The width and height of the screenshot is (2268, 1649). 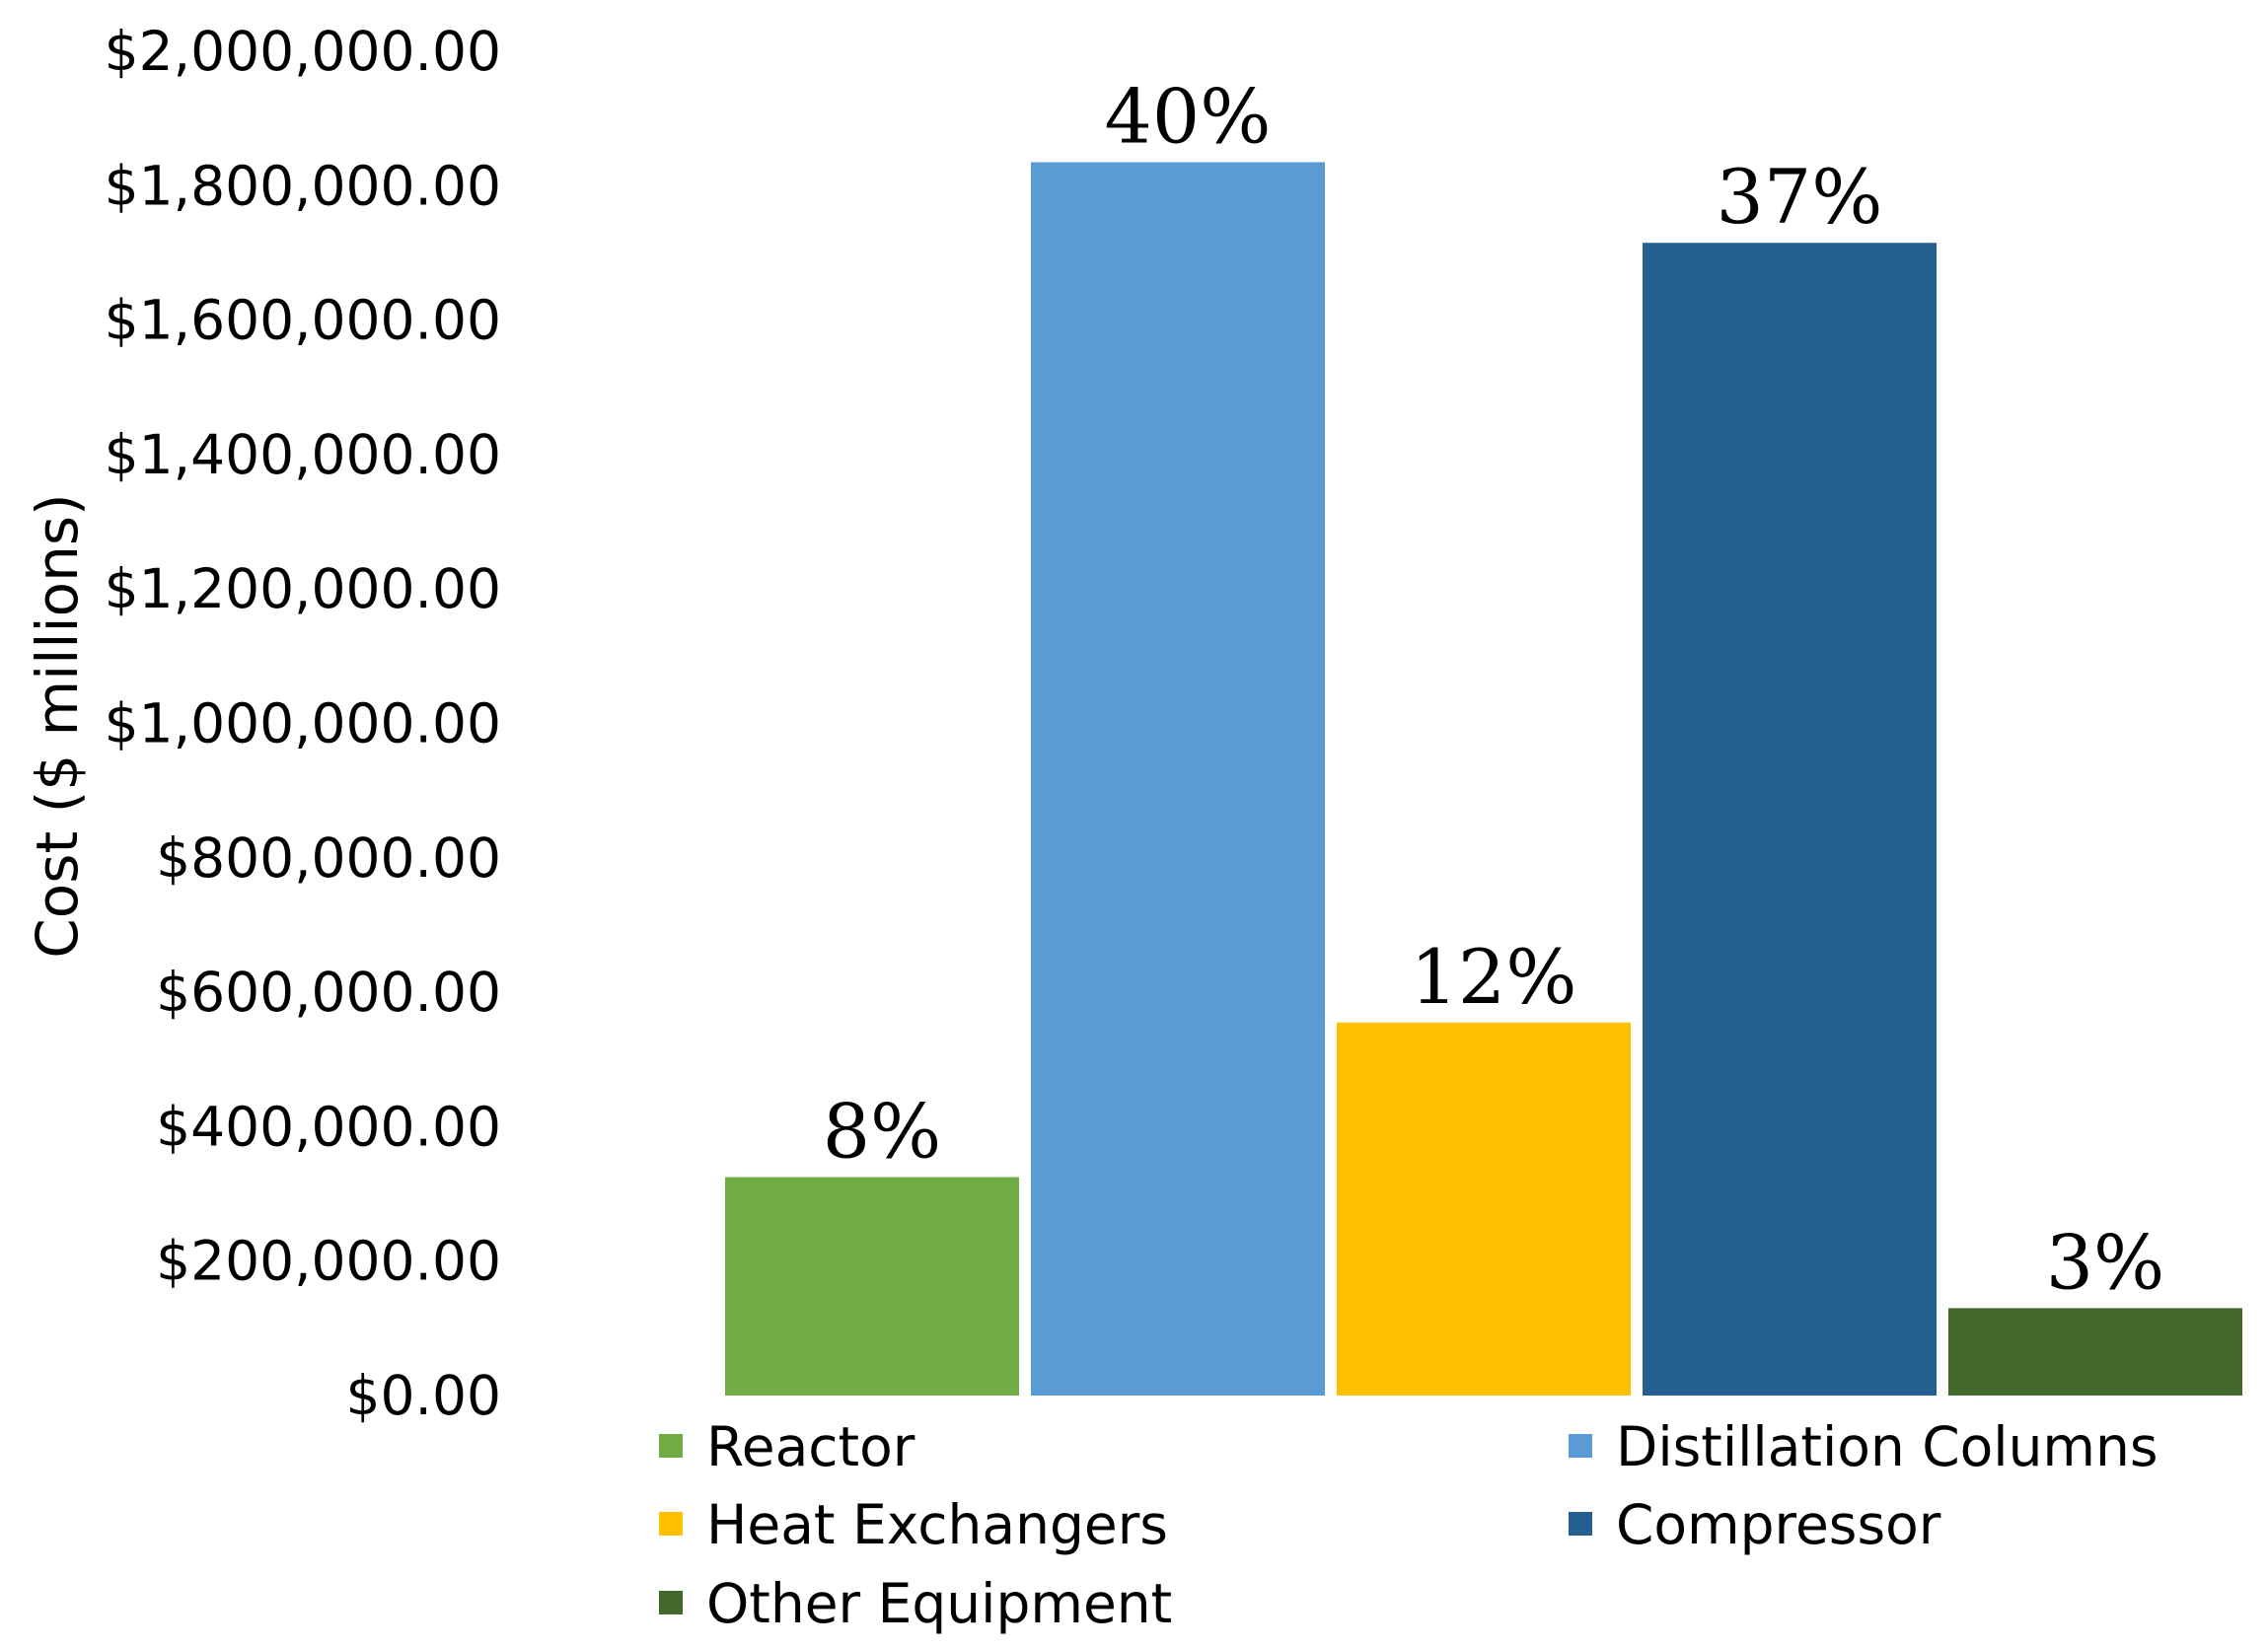 What do you see at coordinates (1800, 197) in the screenshot?
I see `data-label: 37%` at bounding box center [1800, 197].